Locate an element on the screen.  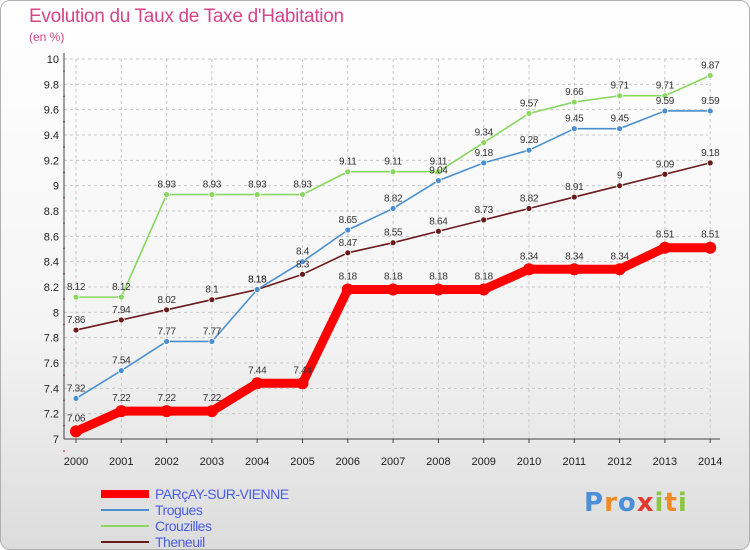
data-label-theneuil: 7.86 is located at coordinates (76, 320).